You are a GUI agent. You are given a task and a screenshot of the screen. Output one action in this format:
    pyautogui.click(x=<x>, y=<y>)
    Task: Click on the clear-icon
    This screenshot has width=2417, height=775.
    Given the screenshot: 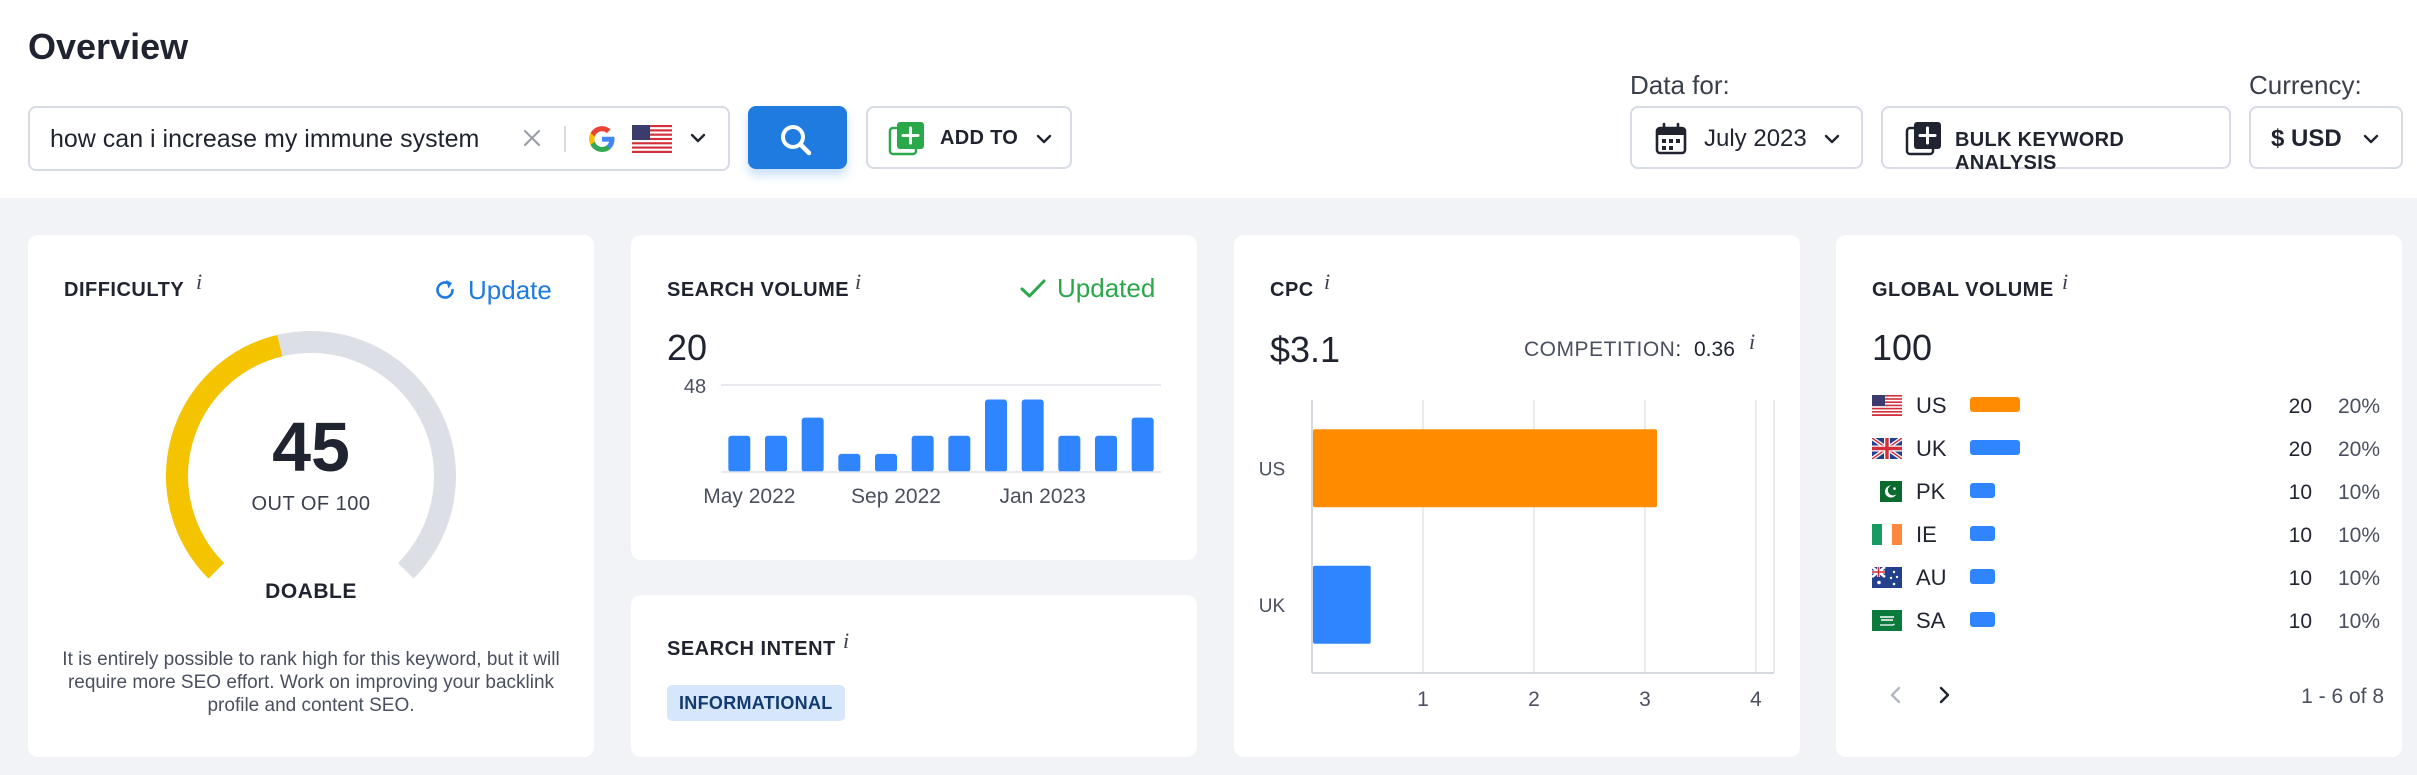 What is the action you would take?
    pyautogui.click(x=532, y=138)
    